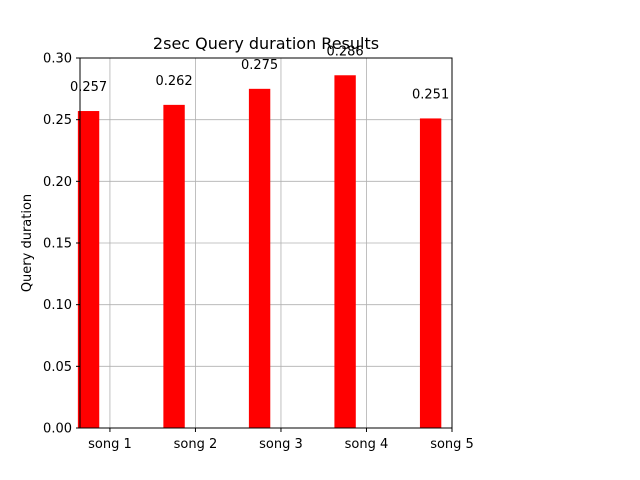  Describe the element at coordinates (57, 367) in the screenshot. I see `y-tick-label: 0.05` at that location.